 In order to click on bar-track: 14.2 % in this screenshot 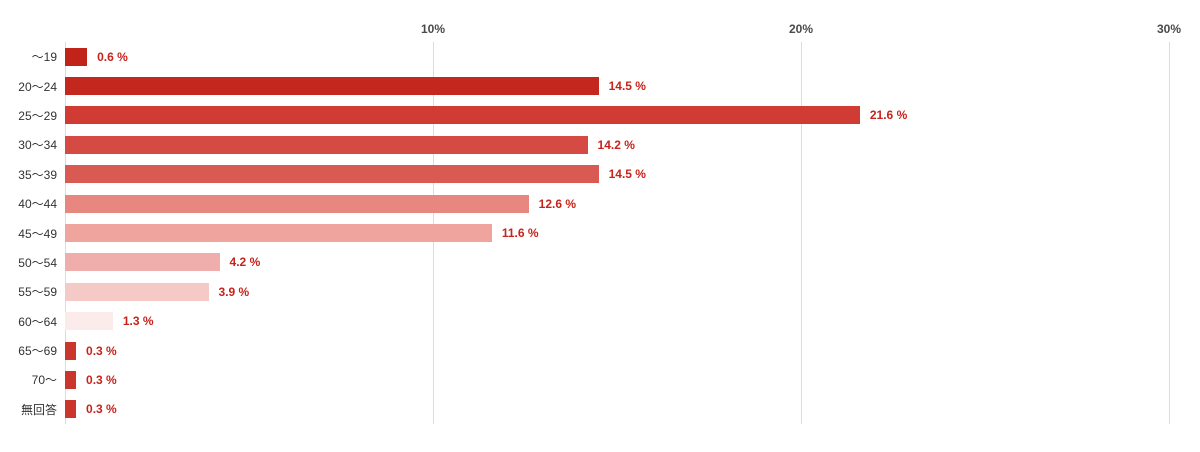, I will do `click(617, 144)`.